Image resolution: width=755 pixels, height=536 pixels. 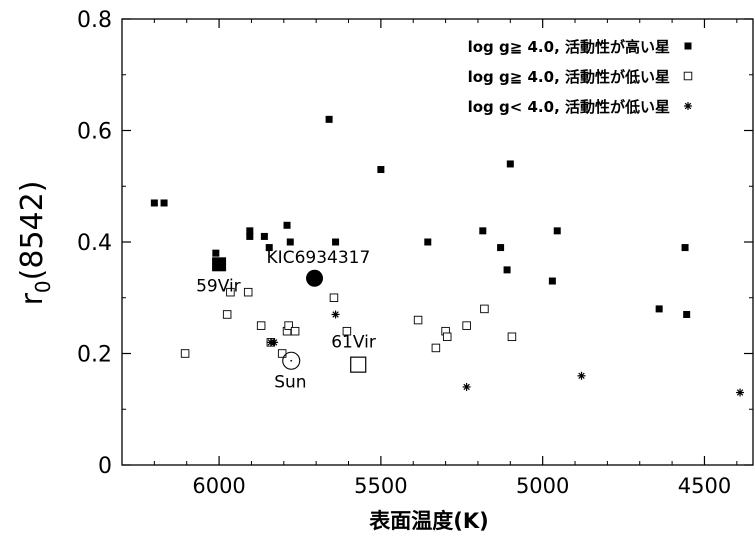 What do you see at coordinates (569, 77) in the screenshot?
I see `legend-label: log g≧ 4.0, 活動性が低い星` at bounding box center [569, 77].